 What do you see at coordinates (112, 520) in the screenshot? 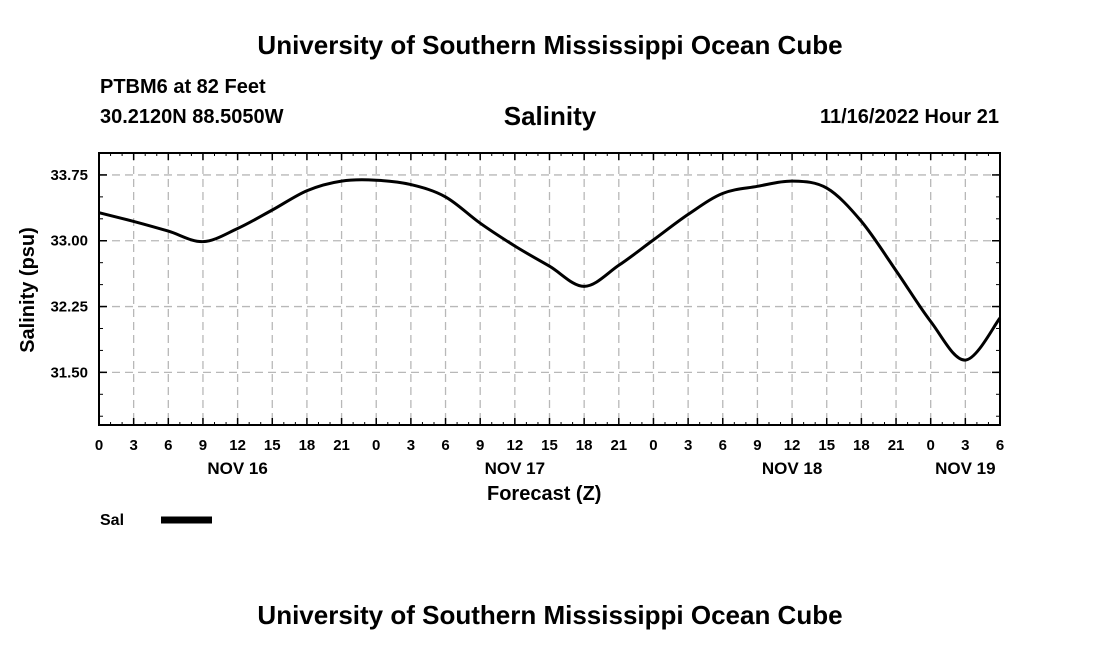
I see `legend-label: Sal` at bounding box center [112, 520].